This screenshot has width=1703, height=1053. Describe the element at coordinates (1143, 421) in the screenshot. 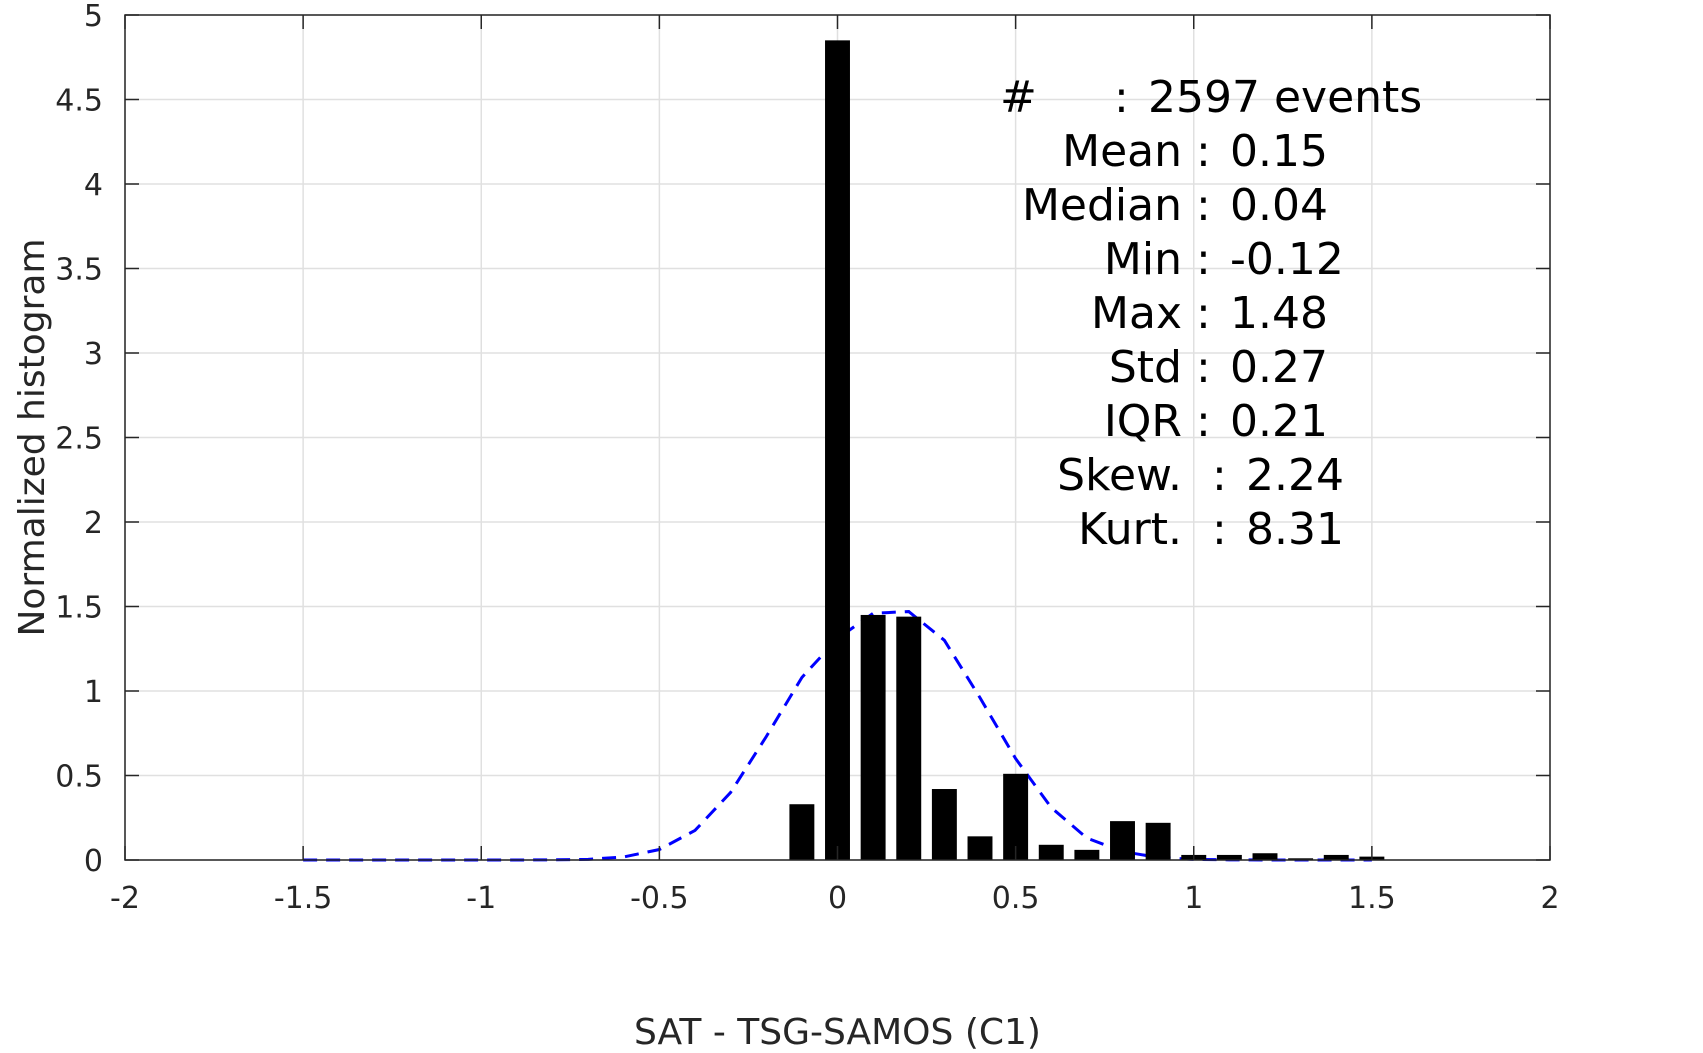

I see `stats-label: IQR` at that location.